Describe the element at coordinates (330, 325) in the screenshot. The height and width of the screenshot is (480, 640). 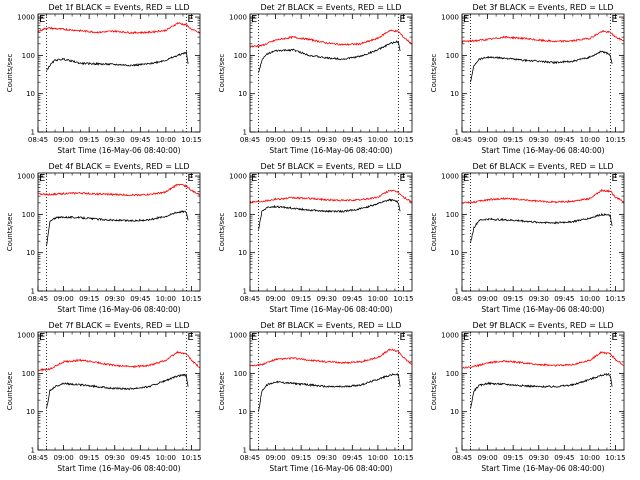
I see `chart-title: Det 8f BLACK = Events, RED = LLD` at that location.